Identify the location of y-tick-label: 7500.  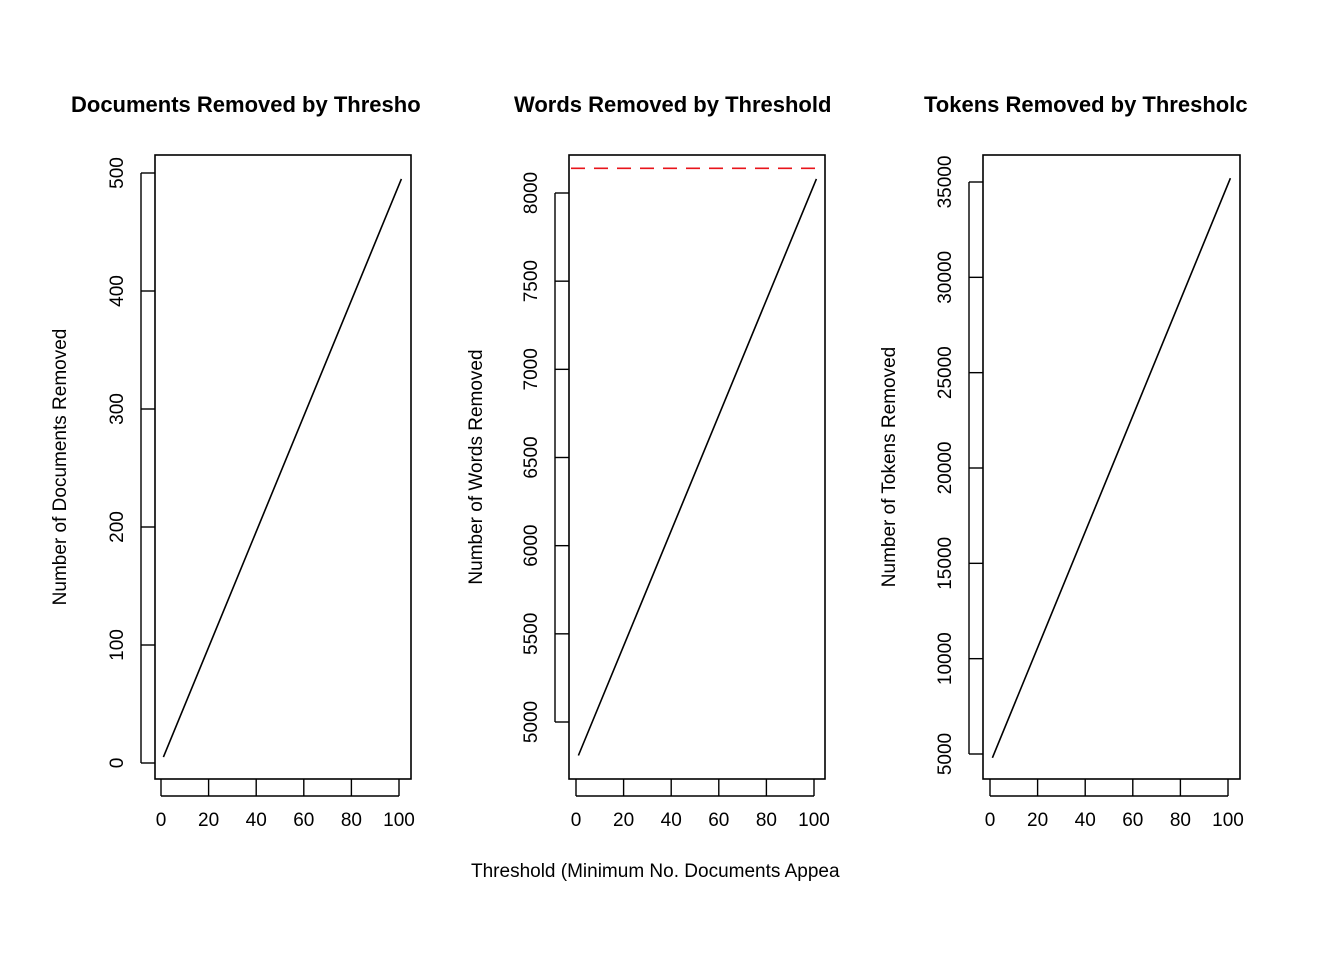
(531, 281).